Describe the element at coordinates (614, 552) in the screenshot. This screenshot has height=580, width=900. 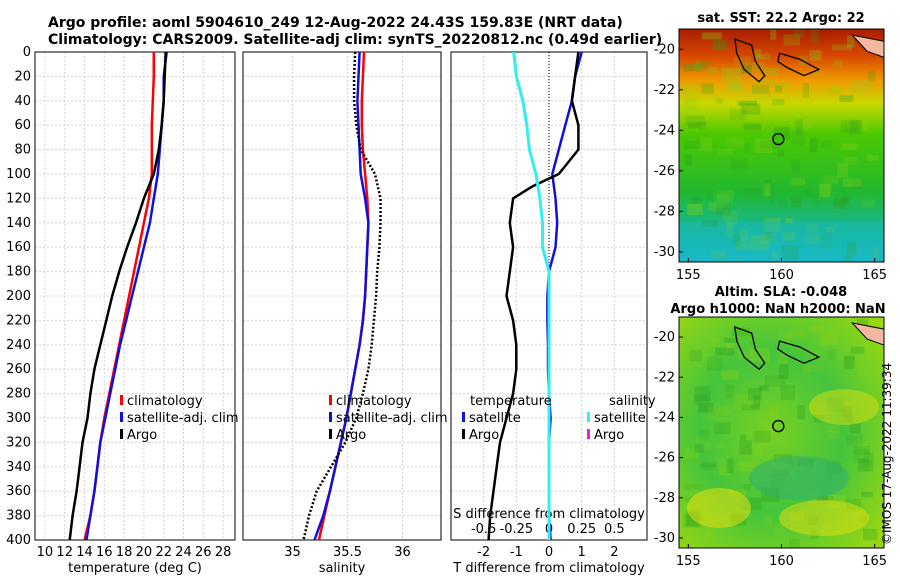
I see `x-tick-label: 2` at that location.